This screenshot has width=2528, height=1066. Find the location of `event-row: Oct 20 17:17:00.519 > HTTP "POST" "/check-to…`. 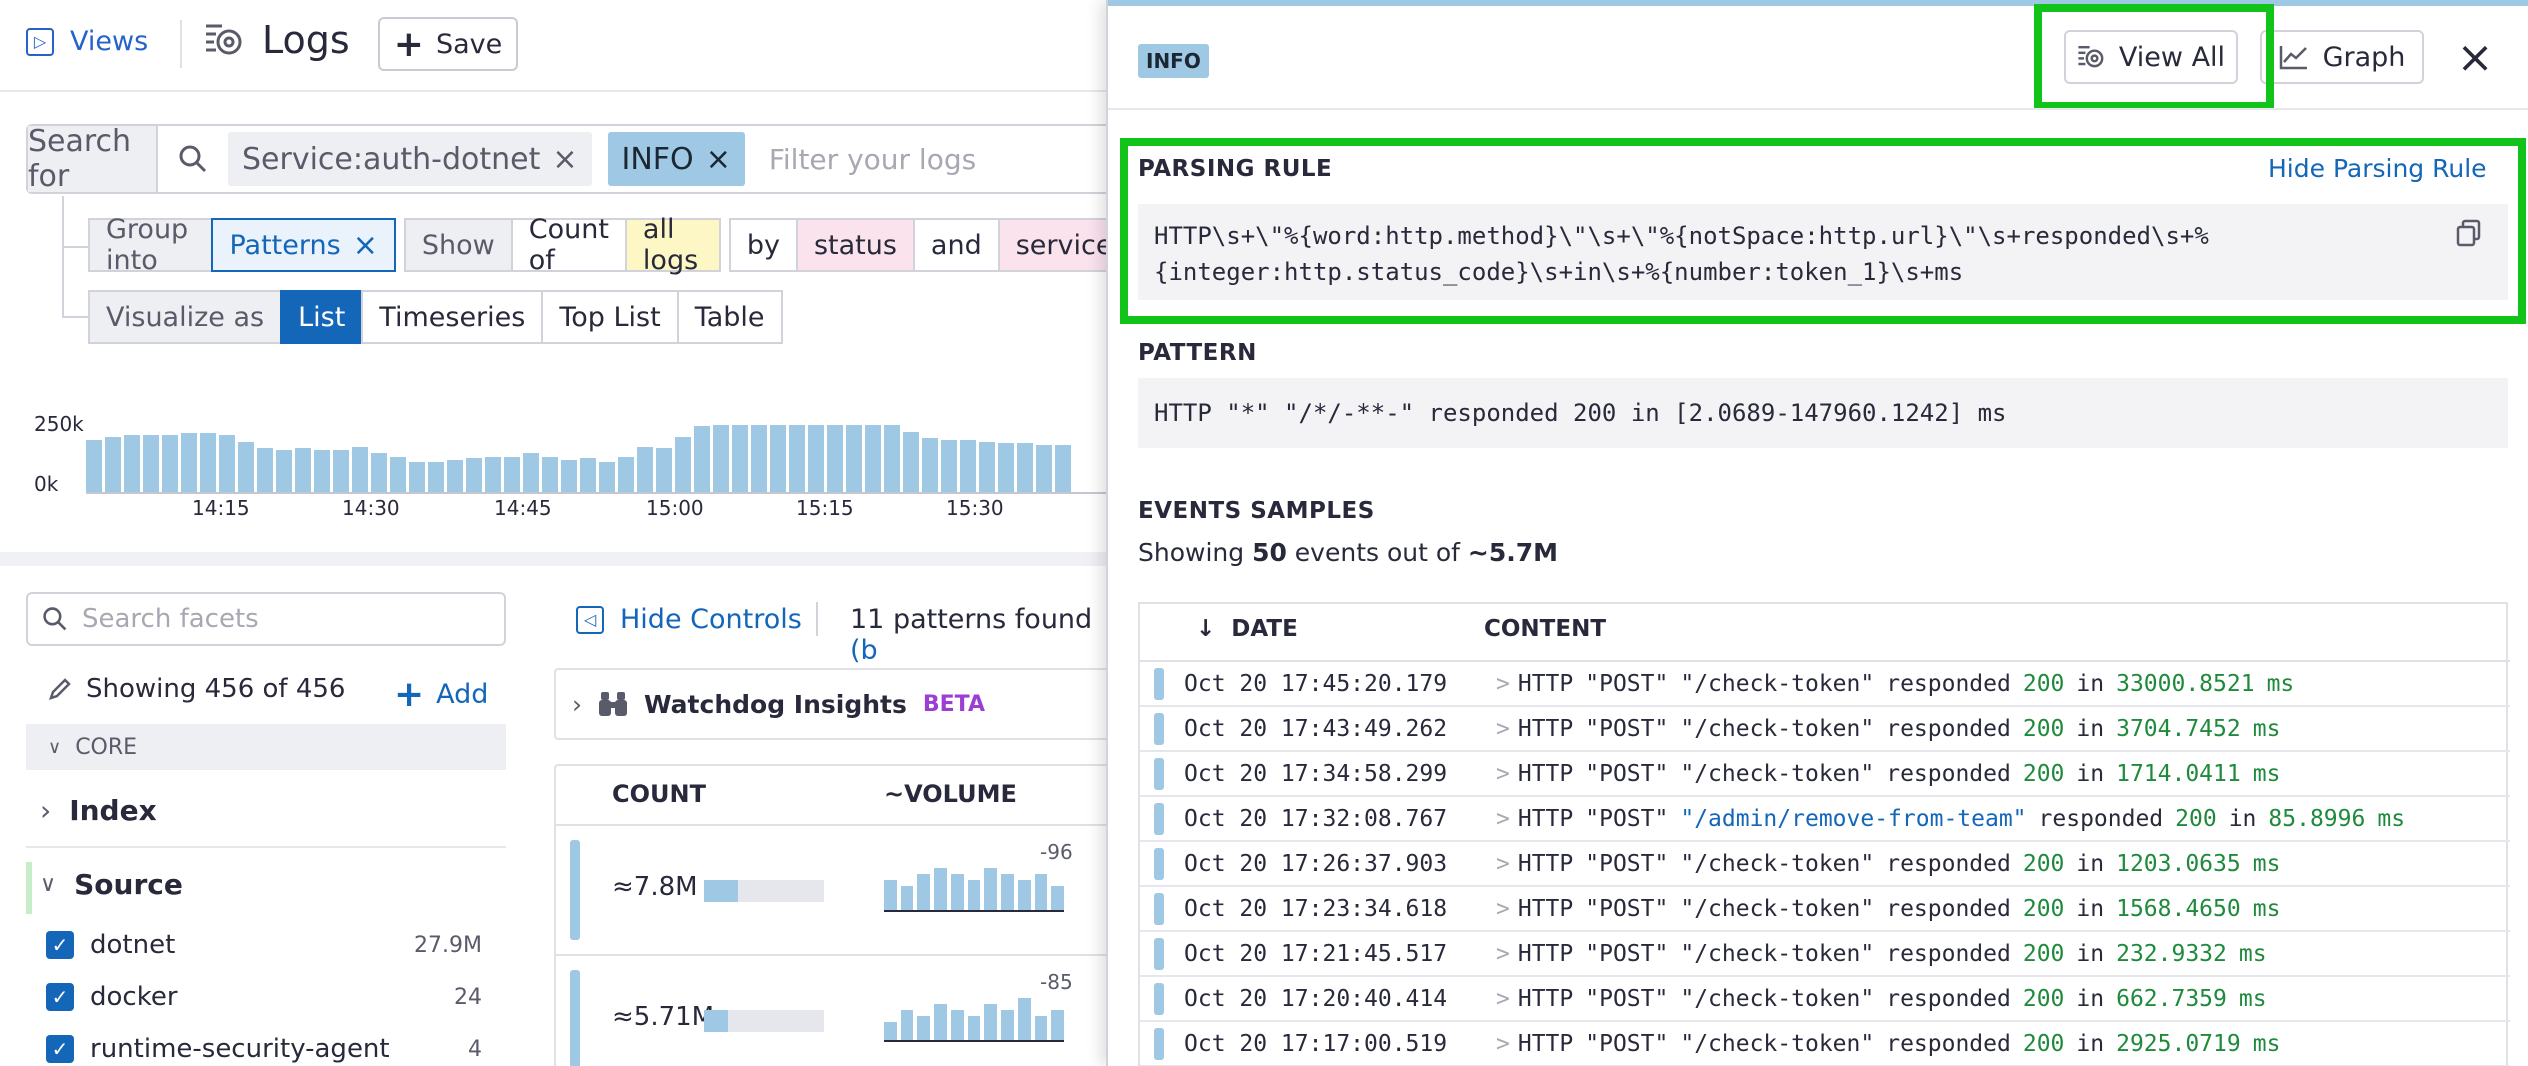

event-row: Oct 20 17:17:00.519 > HTTP "POST" "/check-to… is located at coordinates (1825, 1044).